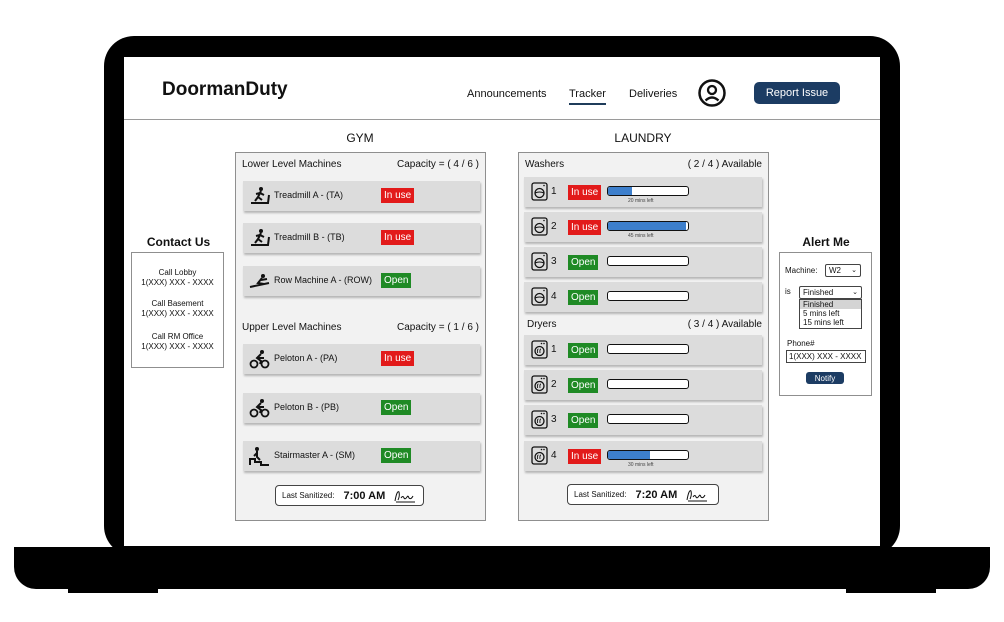  I want to click on washer-card: 3 Open, so click(643, 262).